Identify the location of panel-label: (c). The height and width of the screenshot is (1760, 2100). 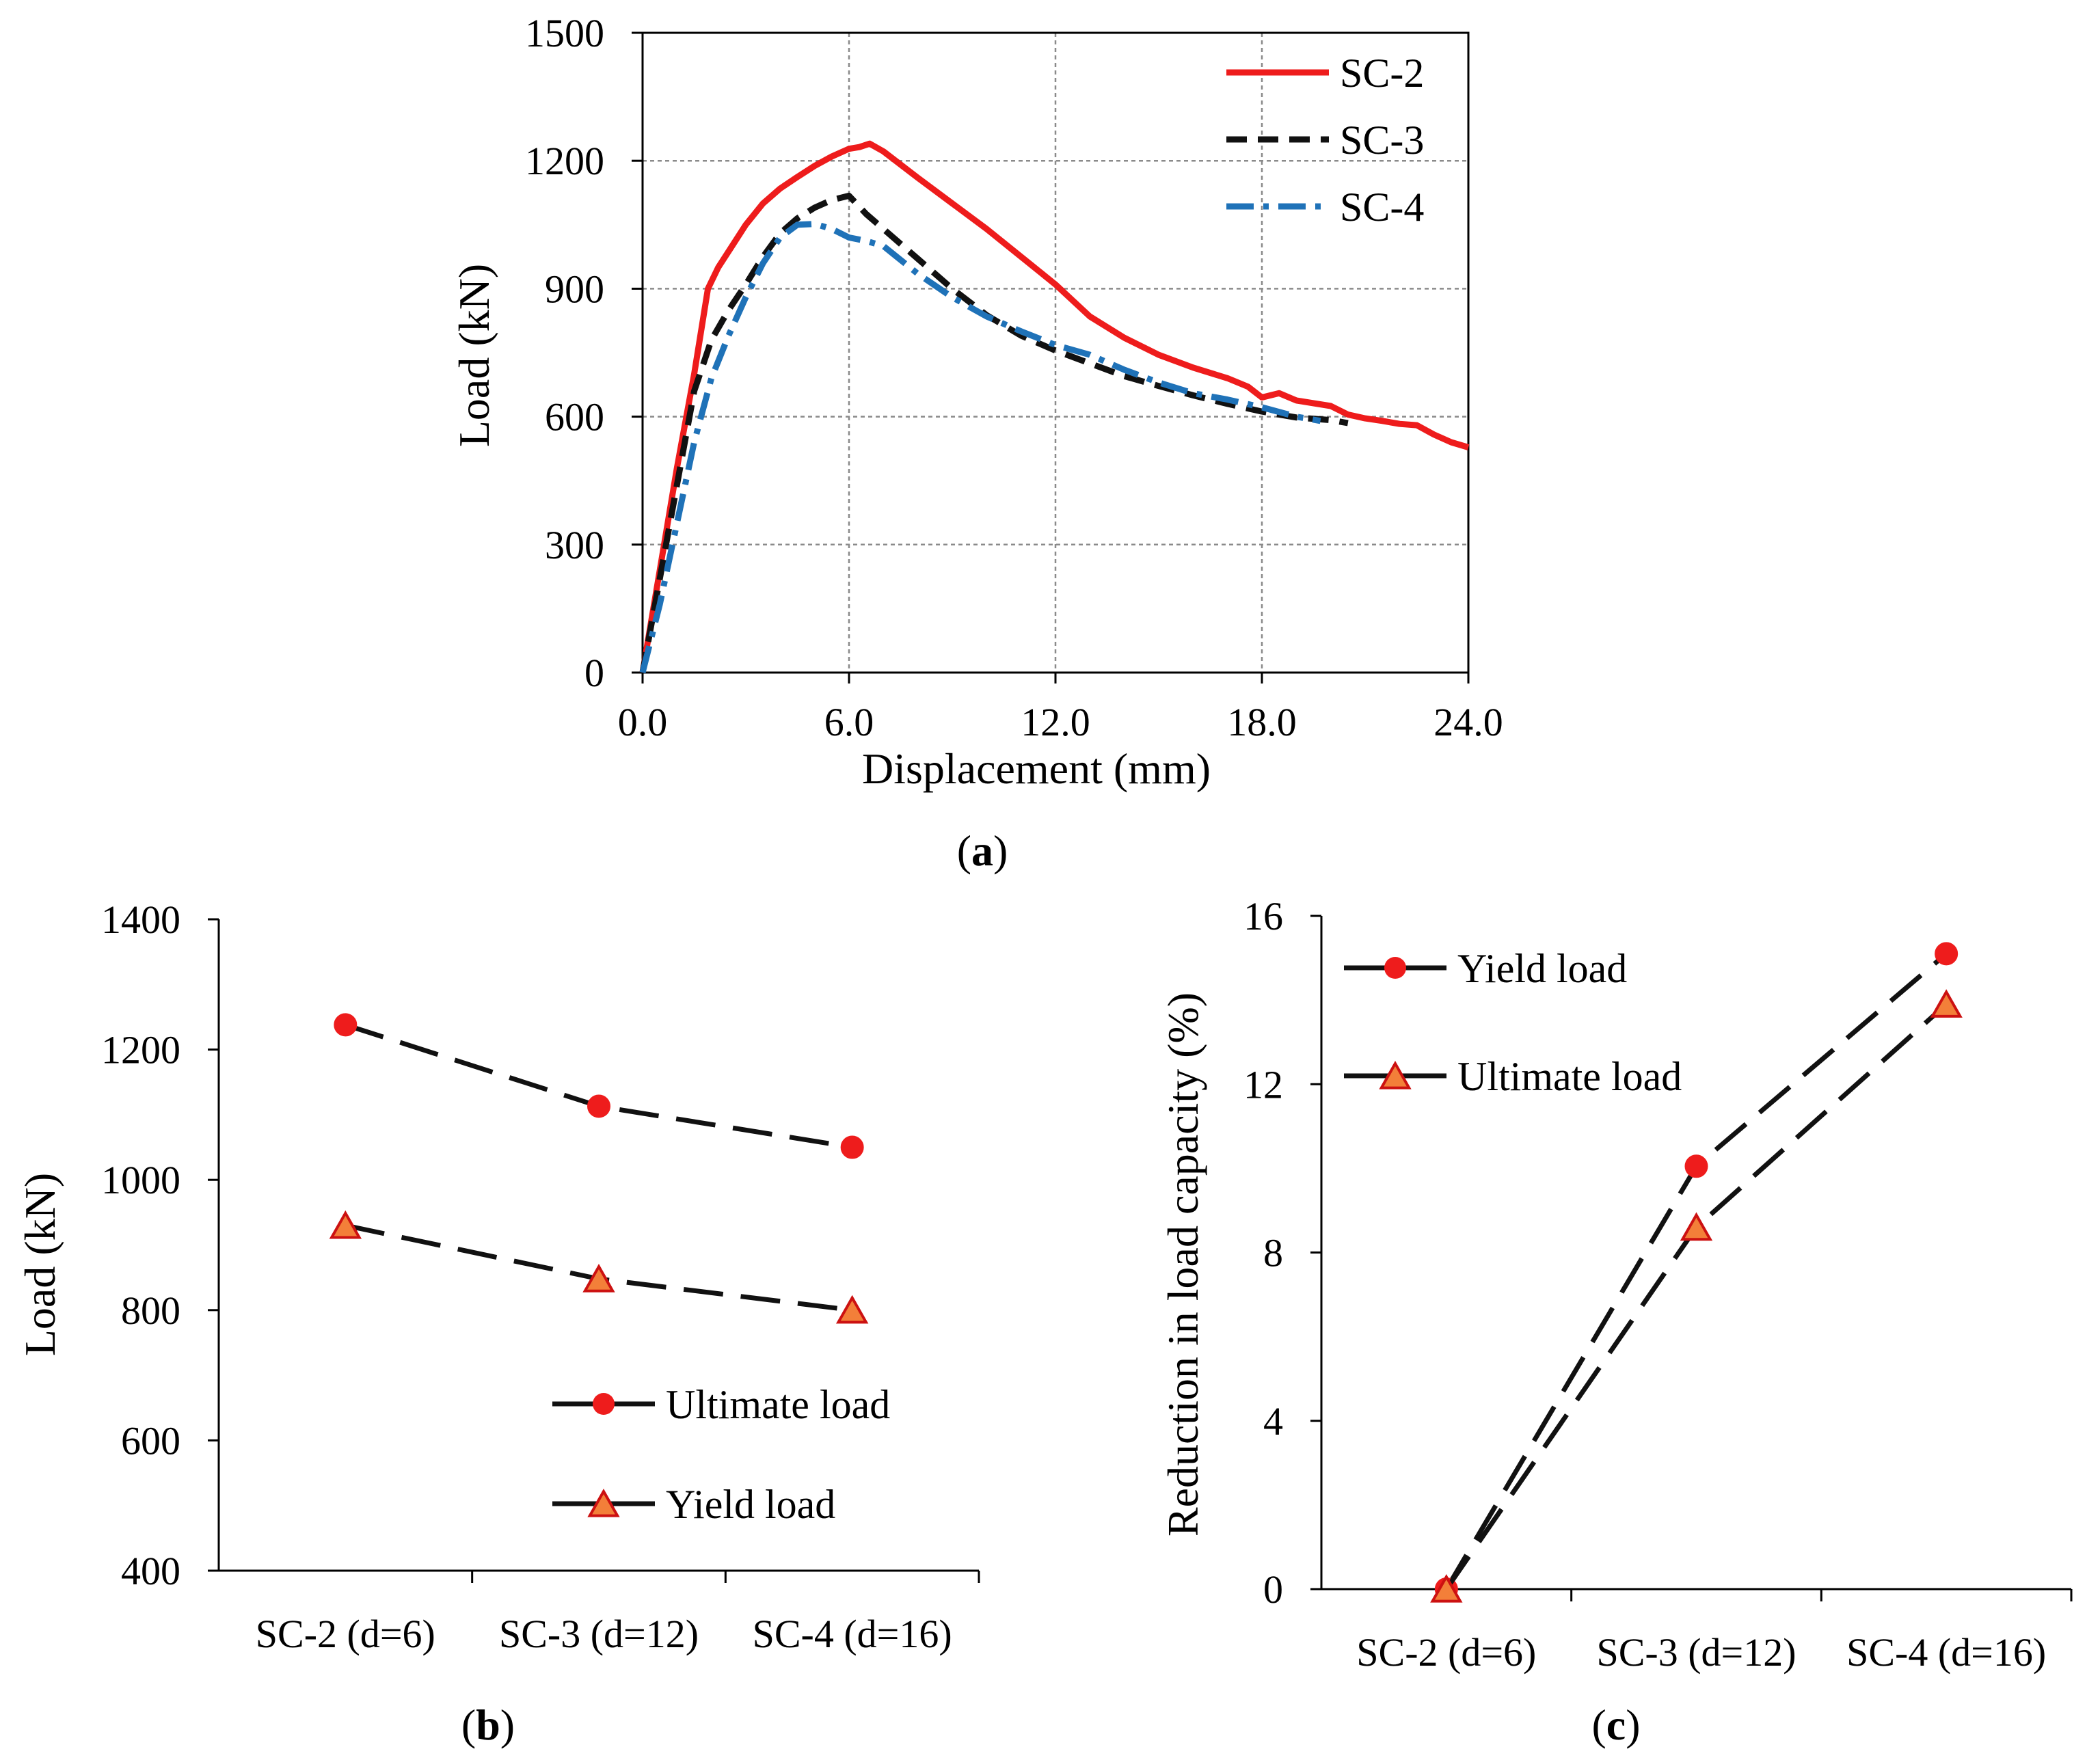
(1615, 1725).